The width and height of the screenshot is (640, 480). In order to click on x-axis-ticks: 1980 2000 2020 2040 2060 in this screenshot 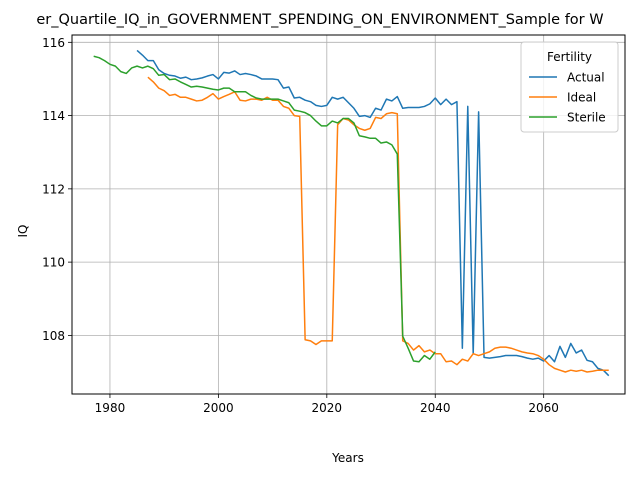, I will do `click(327, 404)`.